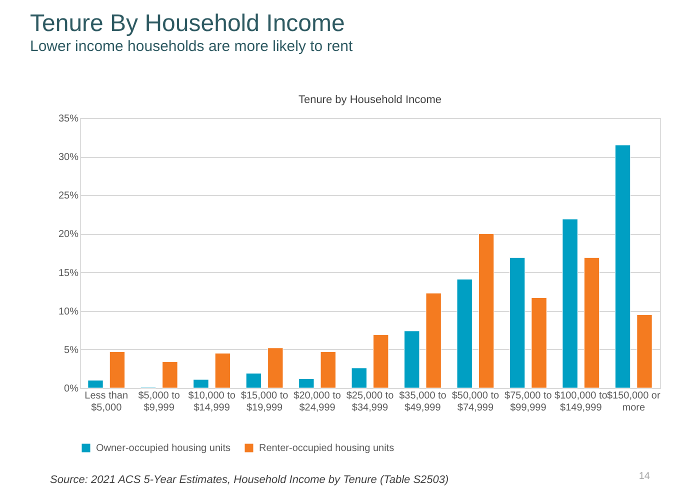 The height and width of the screenshot is (502, 686). What do you see at coordinates (264, 402) in the screenshot?
I see `x-tick-label: $15,000 to $19,999` at bounding box center [264, 402].